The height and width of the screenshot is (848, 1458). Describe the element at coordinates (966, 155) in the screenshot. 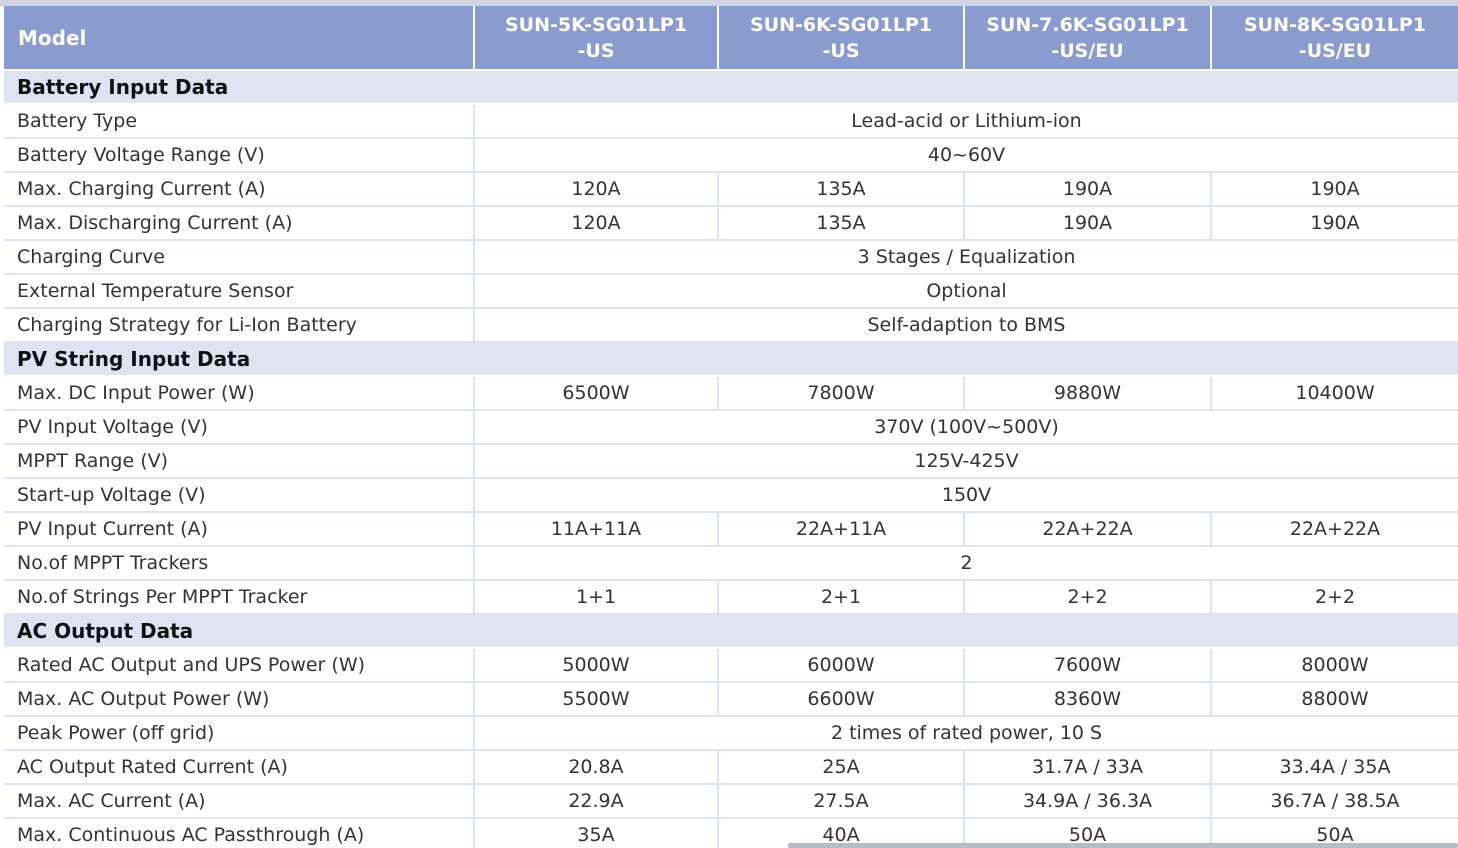

I see `spec-value-shared: 40~60V` at that location.